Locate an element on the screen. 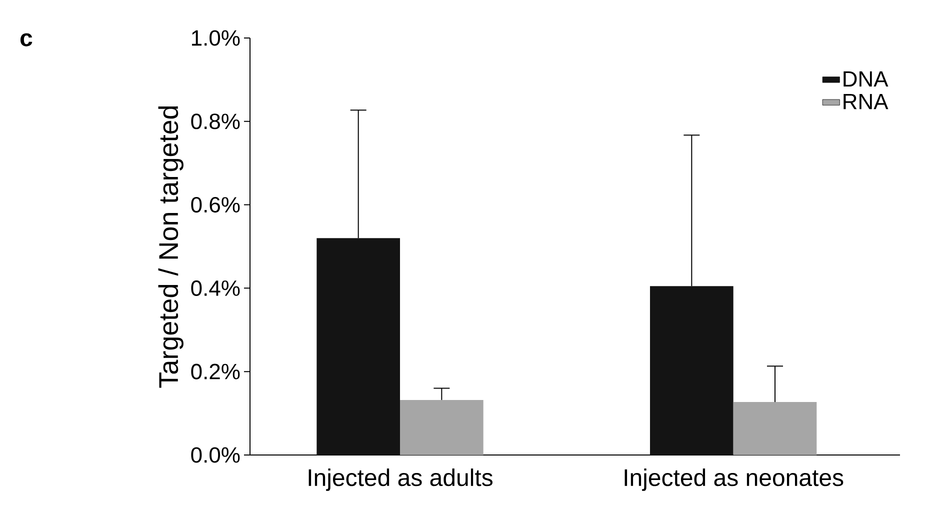 Image resolution: width=928 pixels, height=505 pixels. y-tick-label: 0.6% is located at coordinates (215, 204).